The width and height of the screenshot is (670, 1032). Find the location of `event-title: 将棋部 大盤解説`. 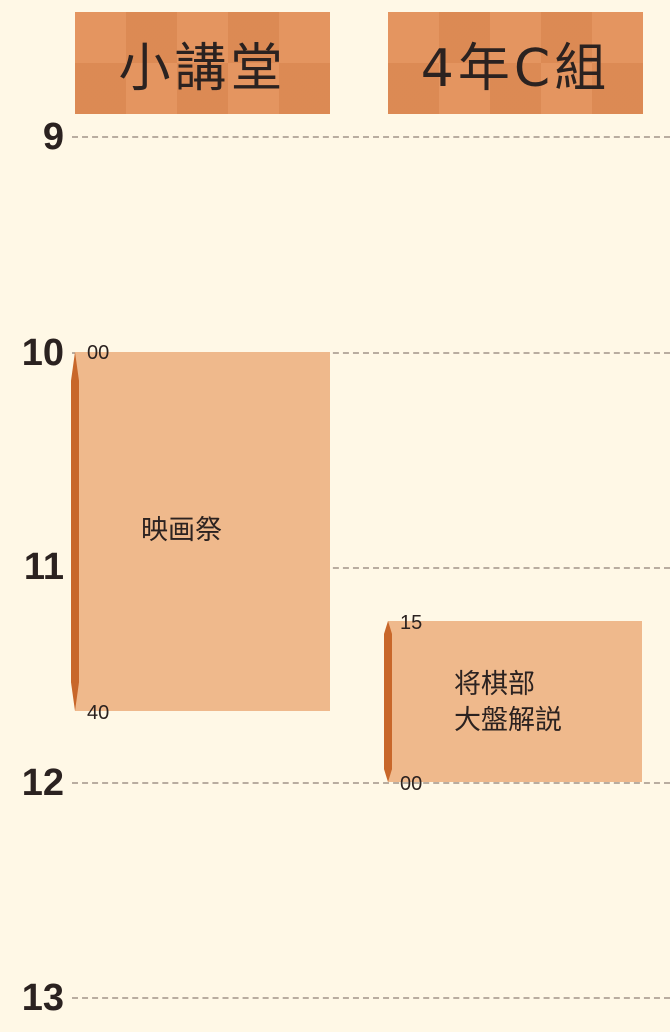

event-title: 将棋部 大盤解説 is located at coordinates (508, 703).